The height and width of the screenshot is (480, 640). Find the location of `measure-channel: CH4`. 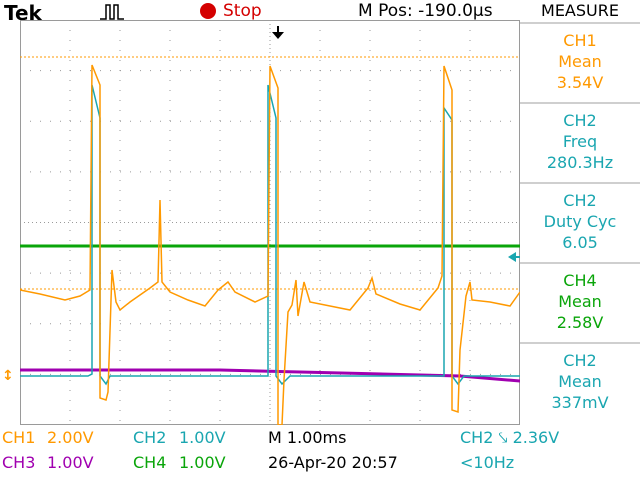

measure-channel: CH4 is located at coordinates (580, 280).